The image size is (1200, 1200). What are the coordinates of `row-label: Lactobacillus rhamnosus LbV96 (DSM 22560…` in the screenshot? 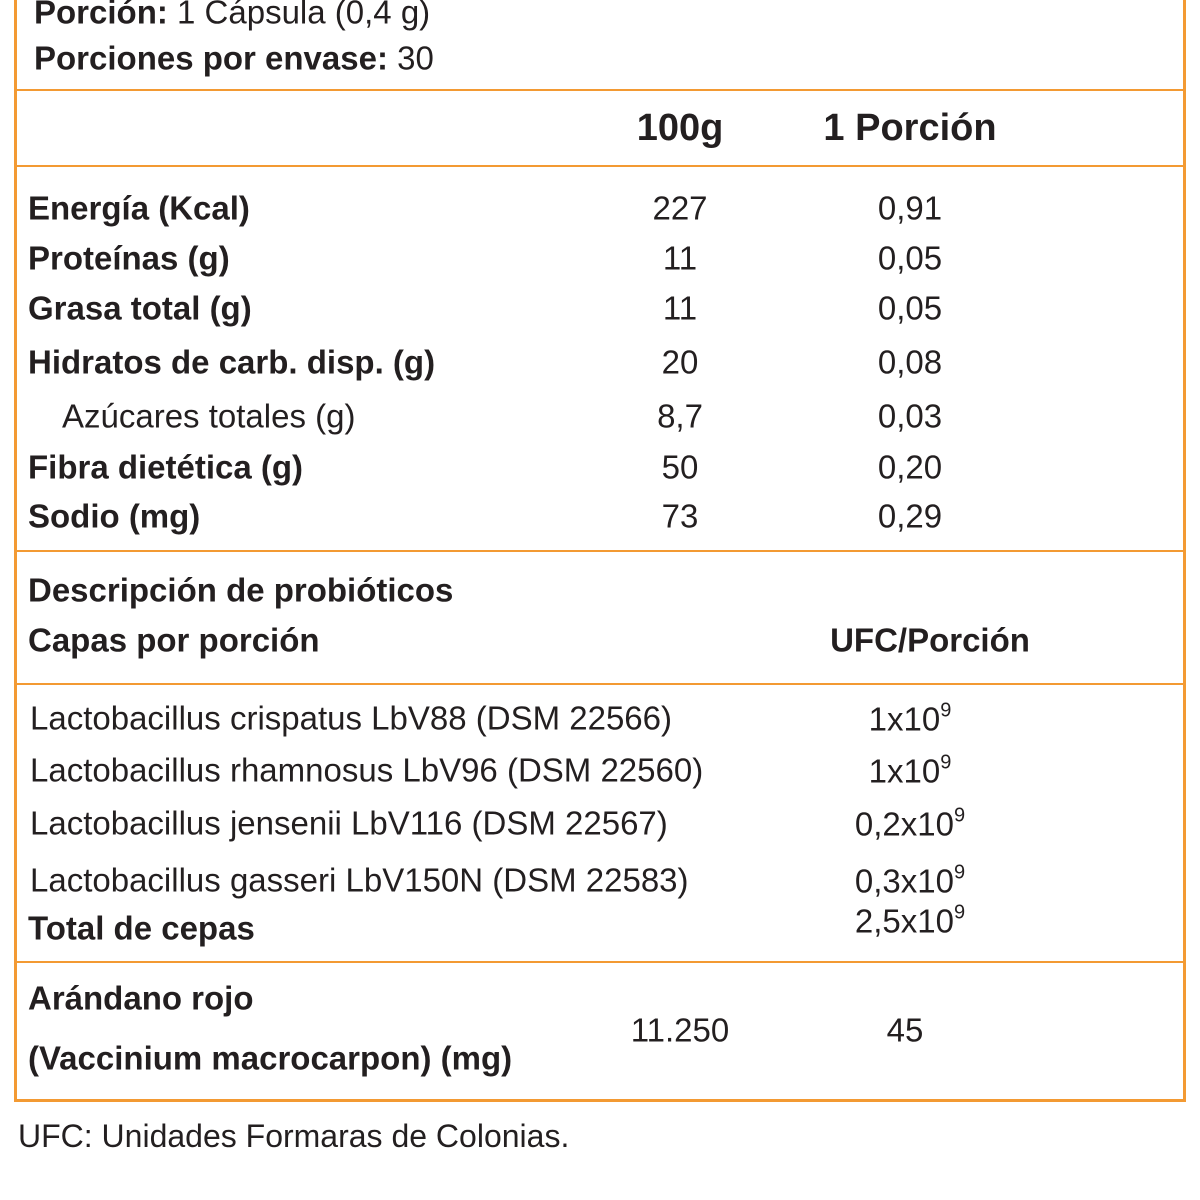 It's located at (367, 770).